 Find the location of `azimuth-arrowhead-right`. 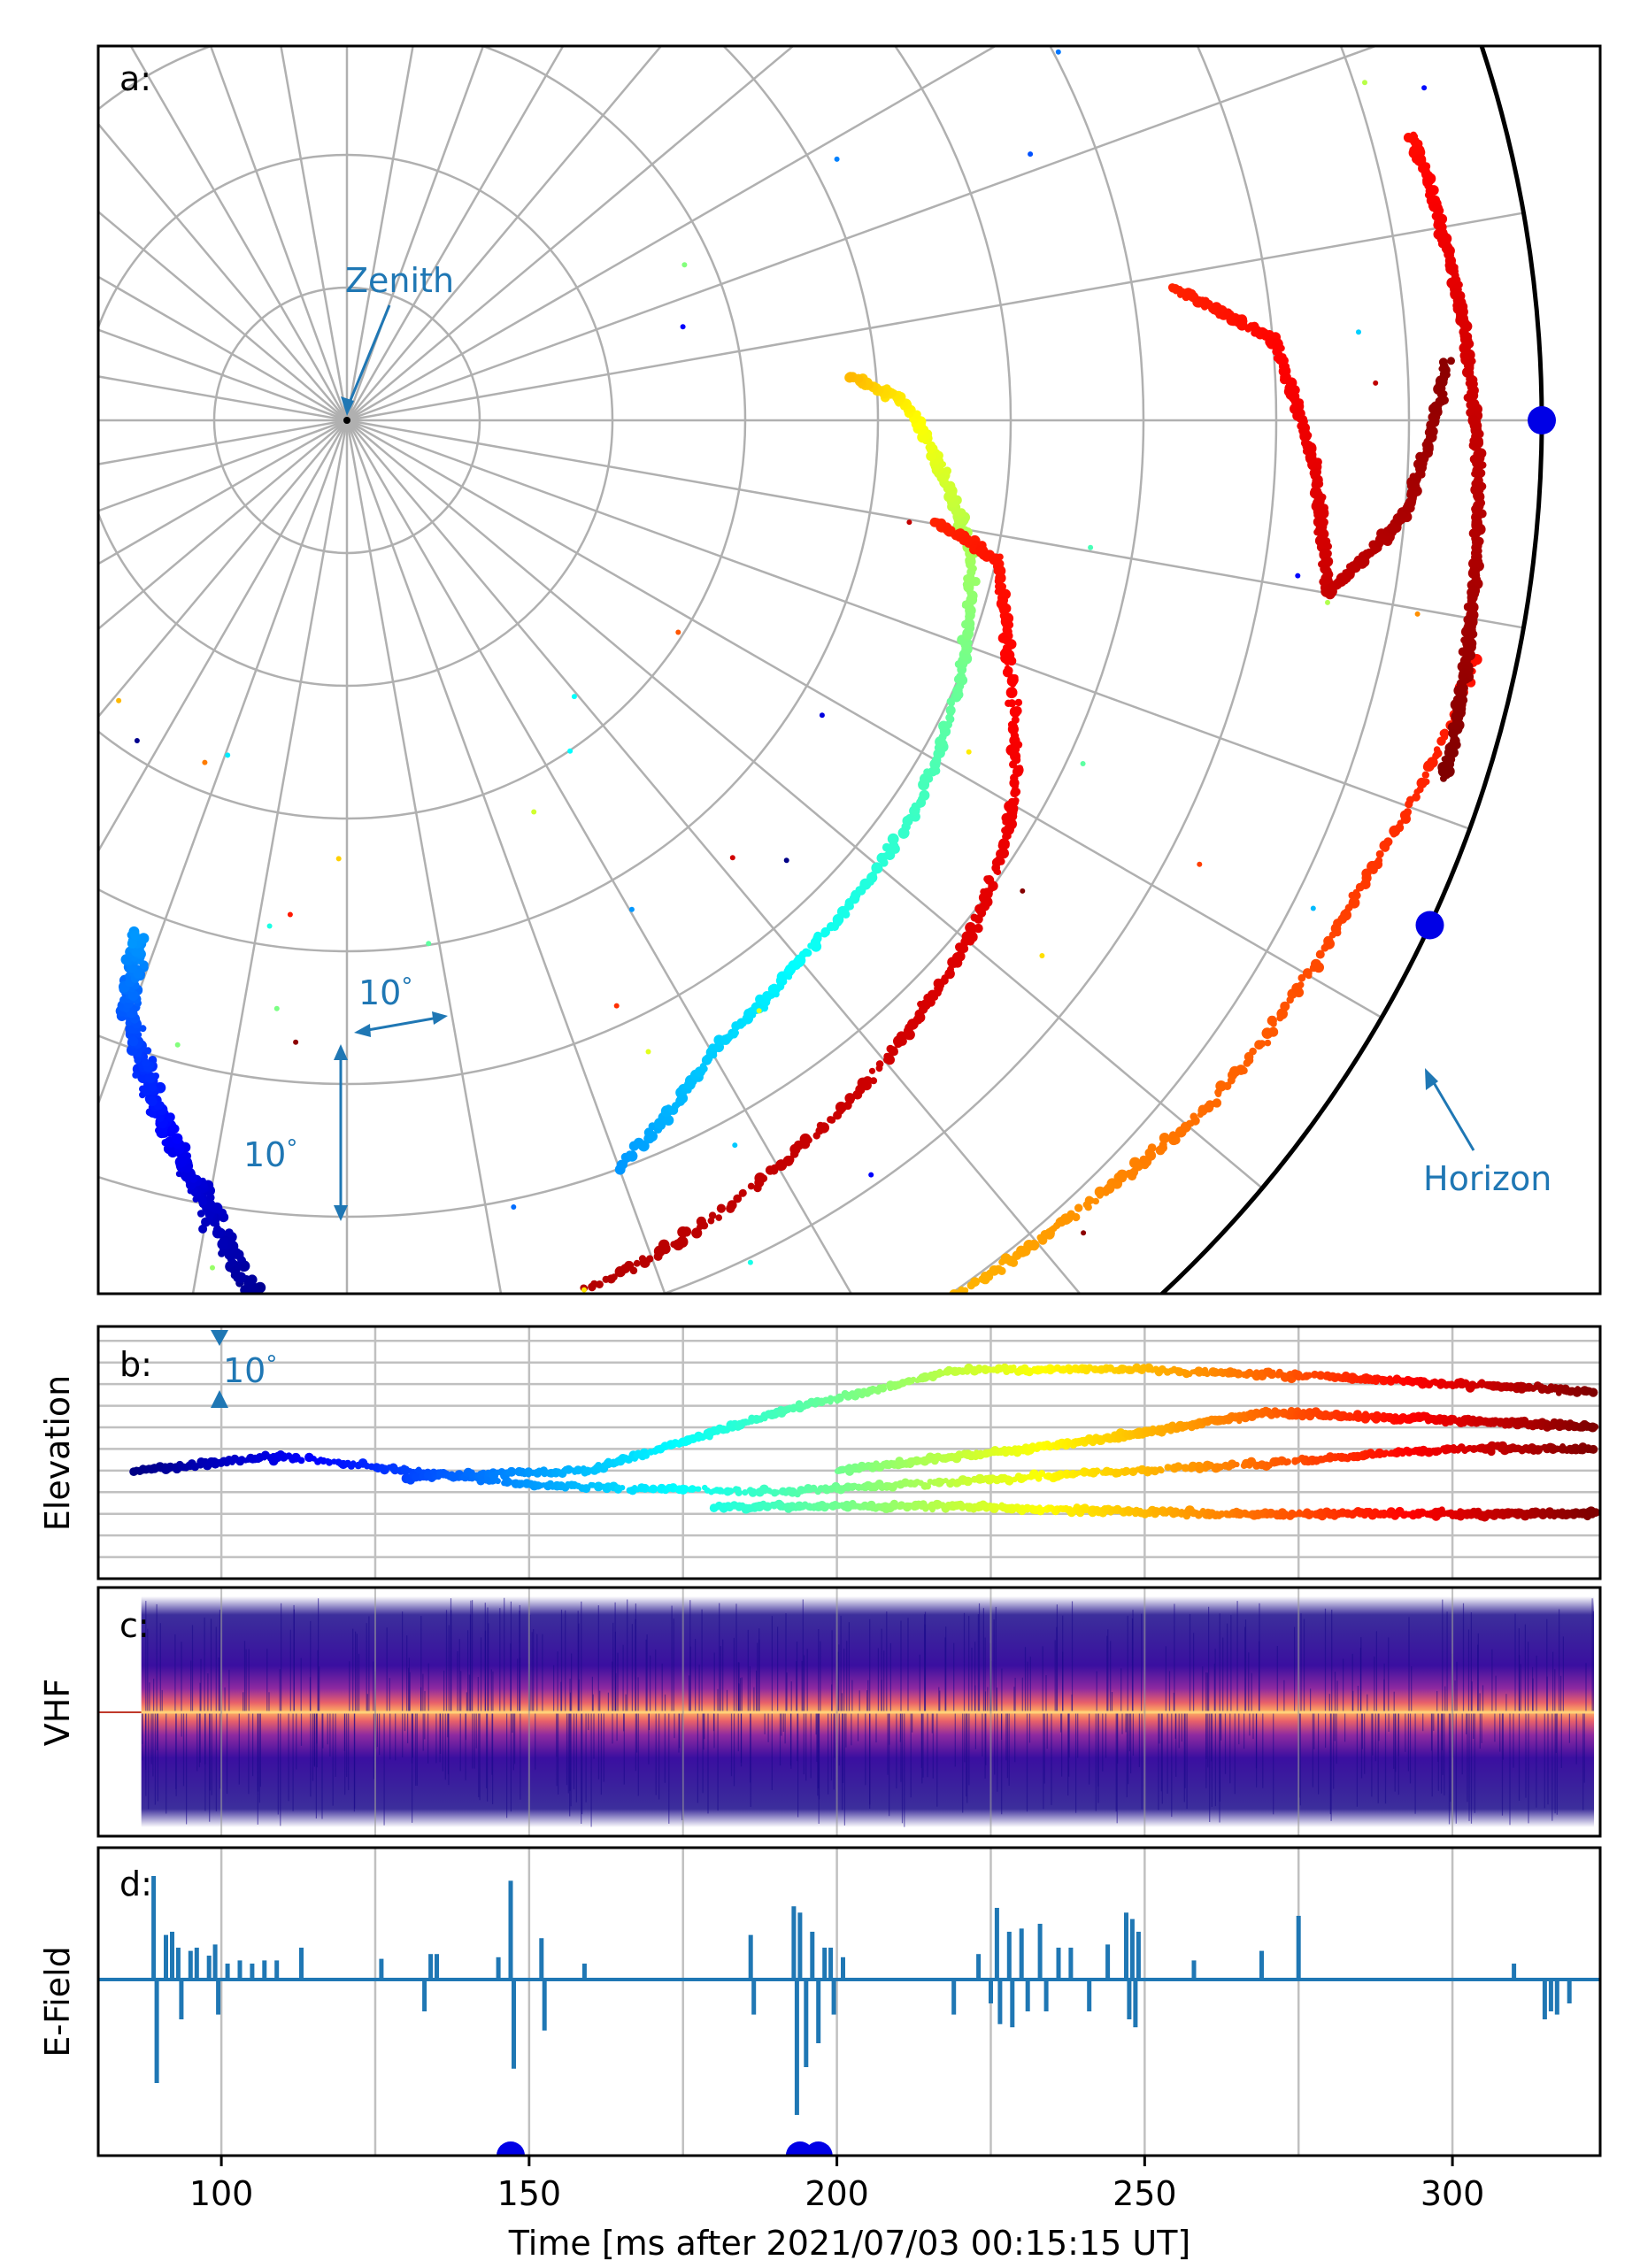

azimuth-arrowhead-right is located at coordinates (440, 1018).